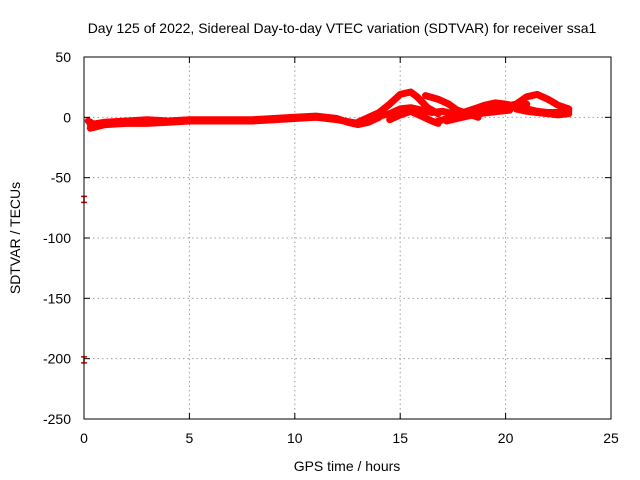 The width and height of the screenshot is (640, 480). I want to click on x-tick-label: 25, so click(611, 438).